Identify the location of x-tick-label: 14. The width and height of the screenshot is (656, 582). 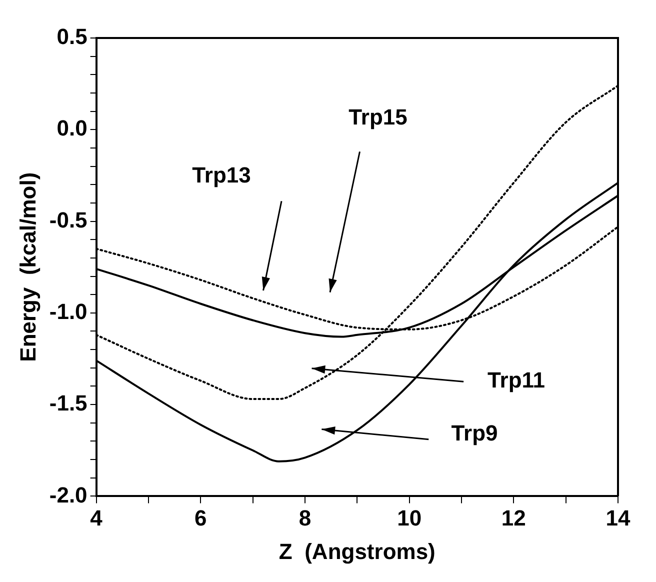
(618, 517).